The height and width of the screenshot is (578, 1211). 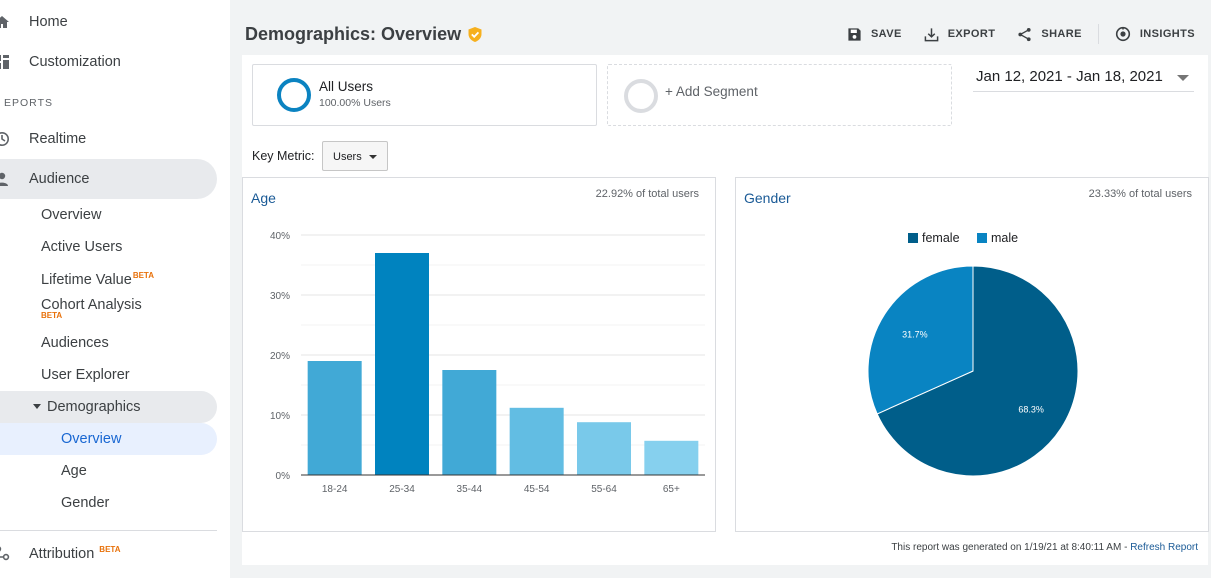 I want to click on sidebar-divider, so click(x=108, y=530).